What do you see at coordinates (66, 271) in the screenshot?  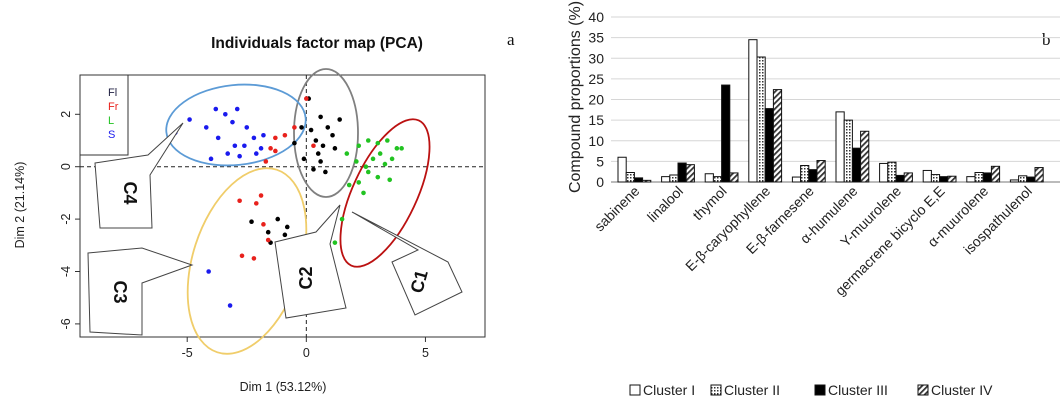 I see `pca-y-tick-label: -4` at bounding box center [66, 271].